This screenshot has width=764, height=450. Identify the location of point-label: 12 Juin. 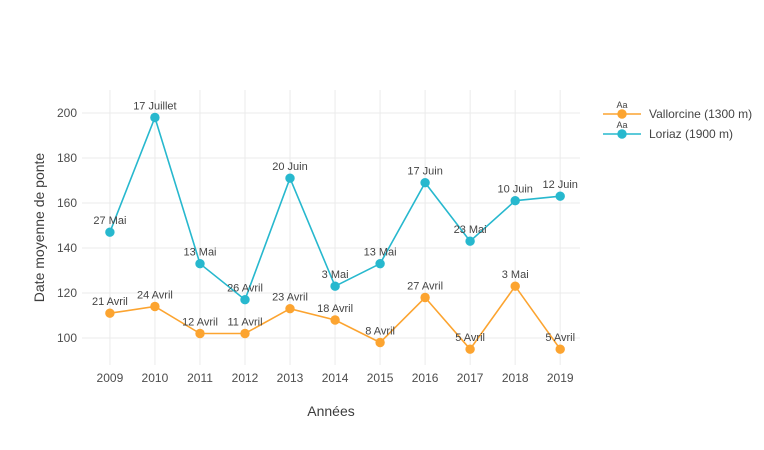
(559, 185).